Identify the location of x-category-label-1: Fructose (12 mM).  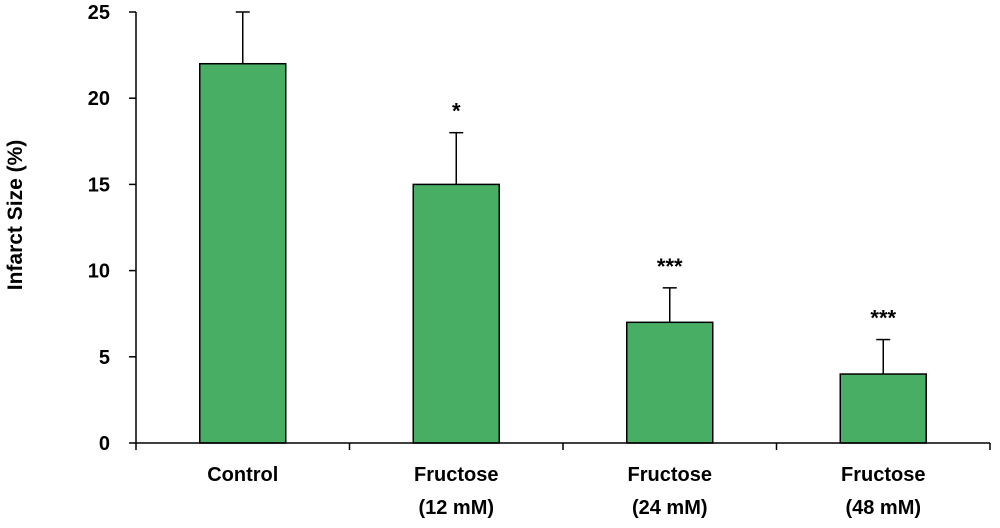
(456, 491).